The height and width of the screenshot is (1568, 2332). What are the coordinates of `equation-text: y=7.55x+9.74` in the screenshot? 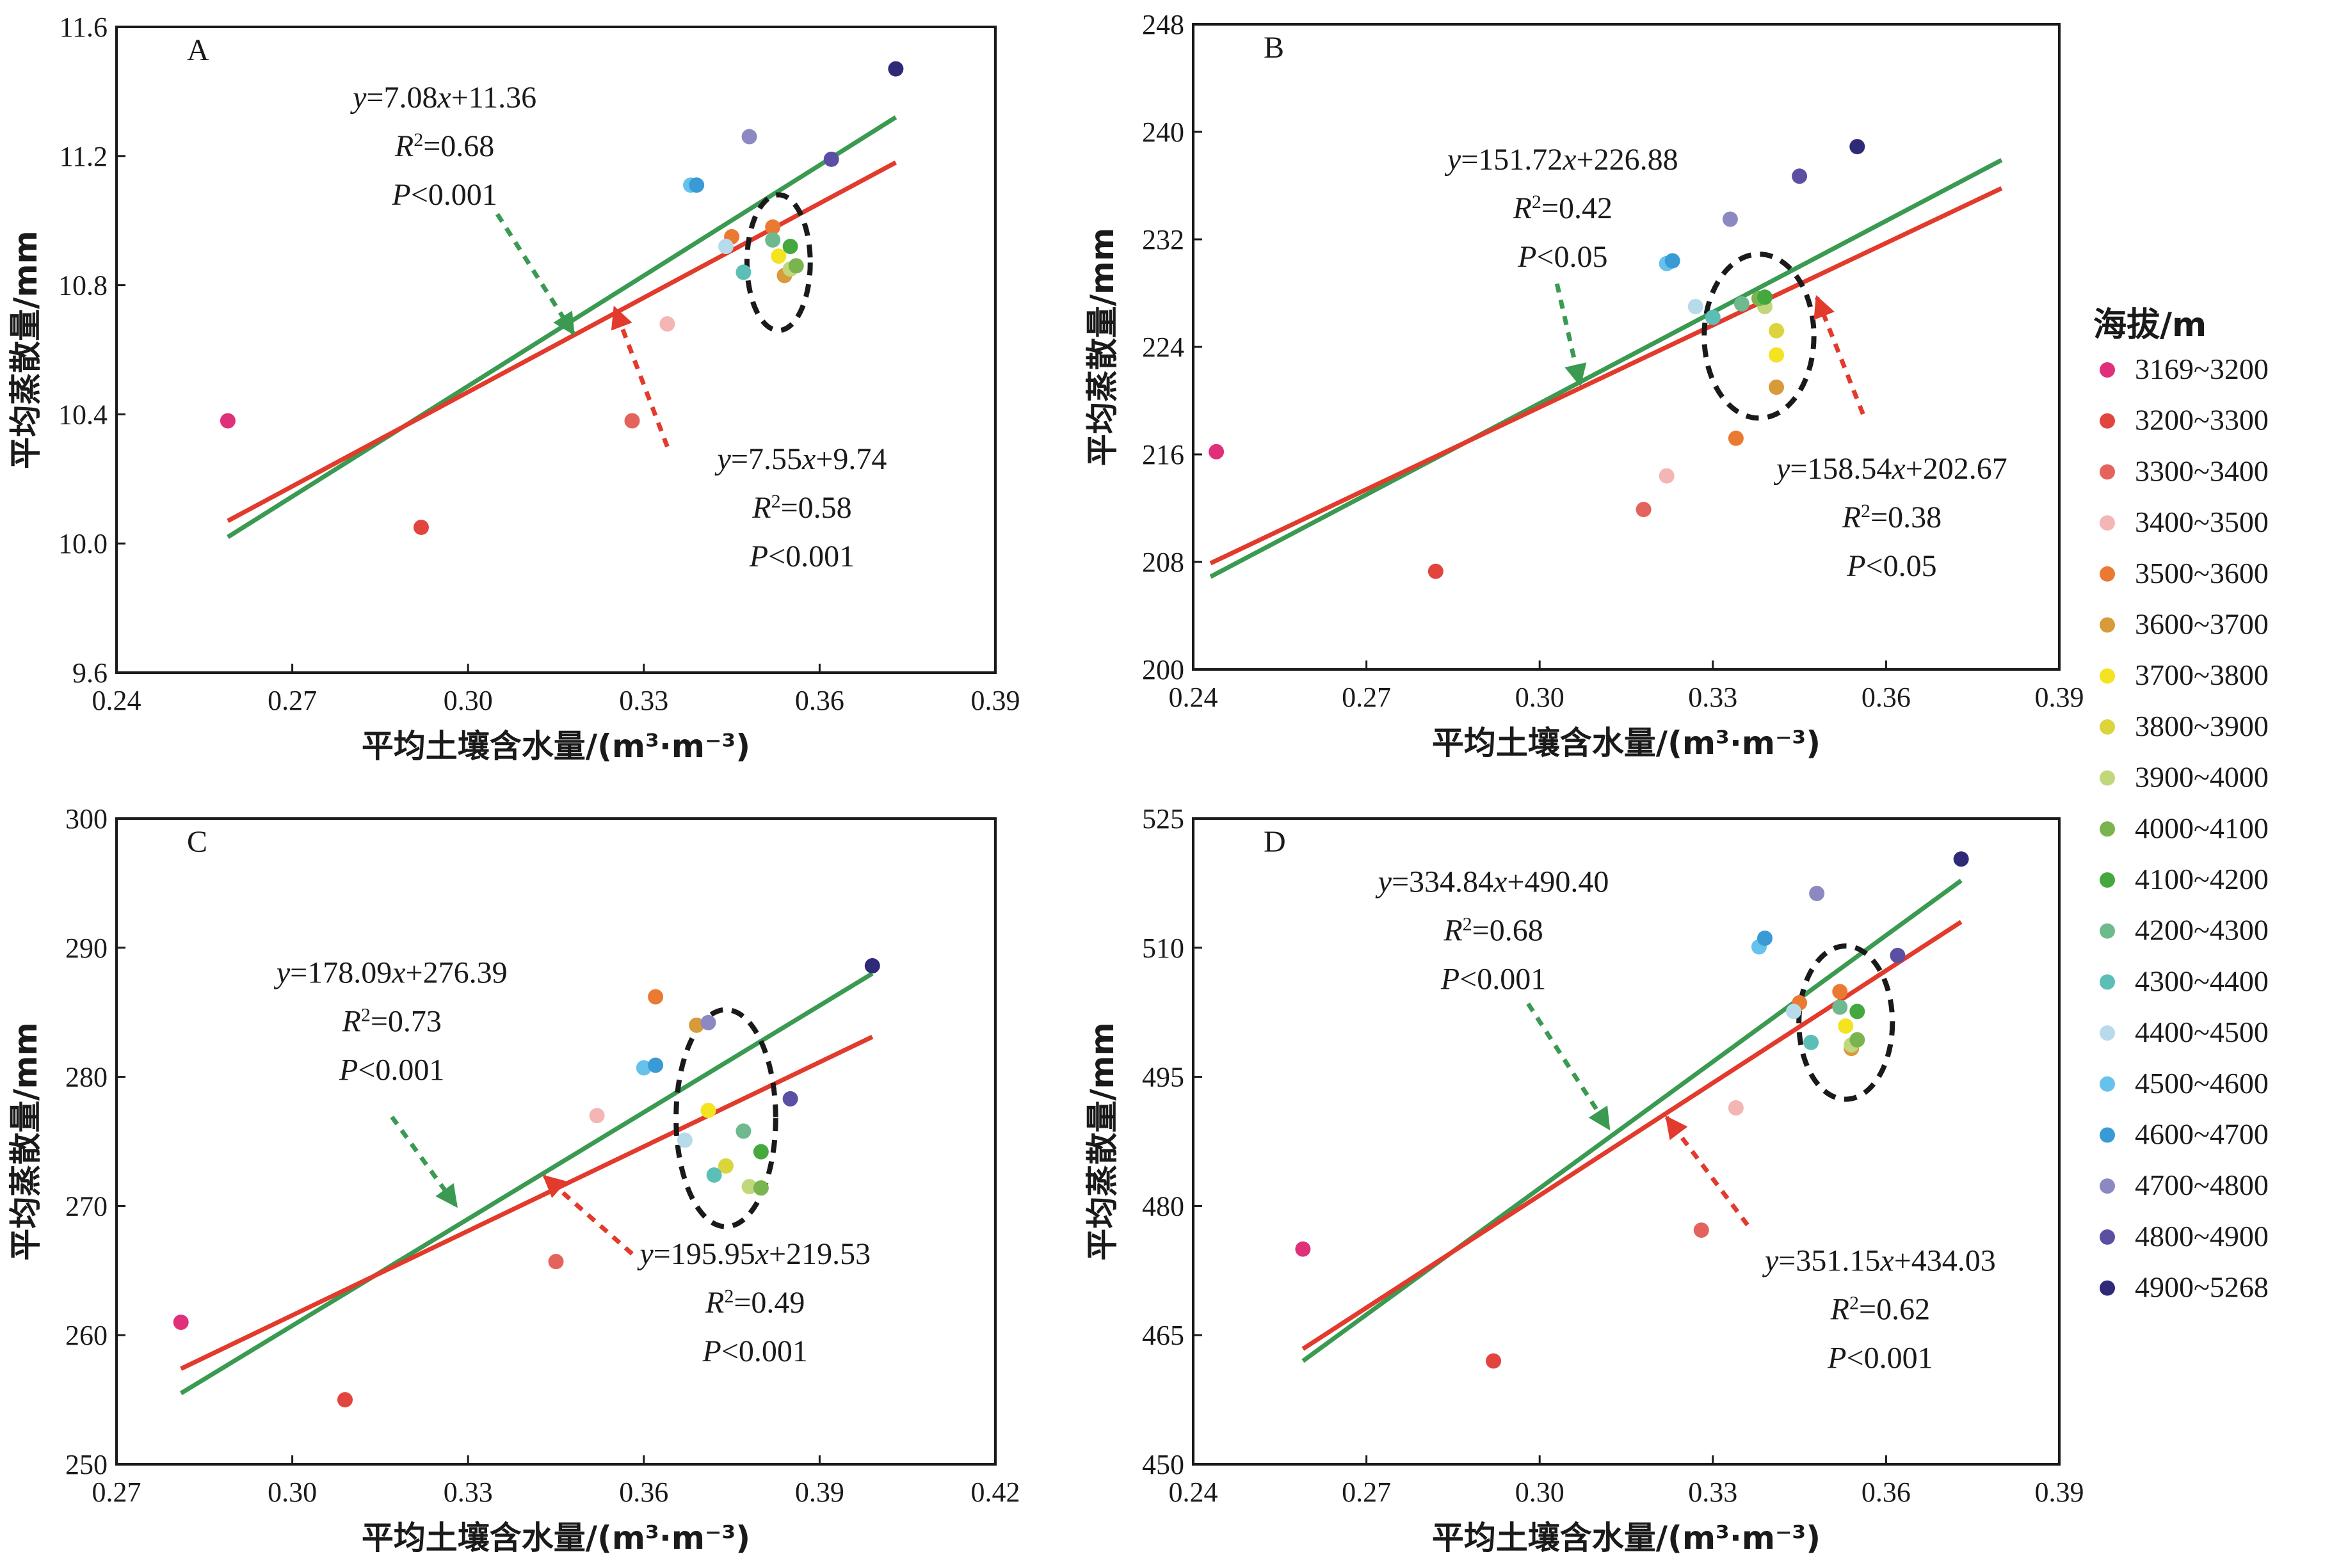 It's located at (800, 459).